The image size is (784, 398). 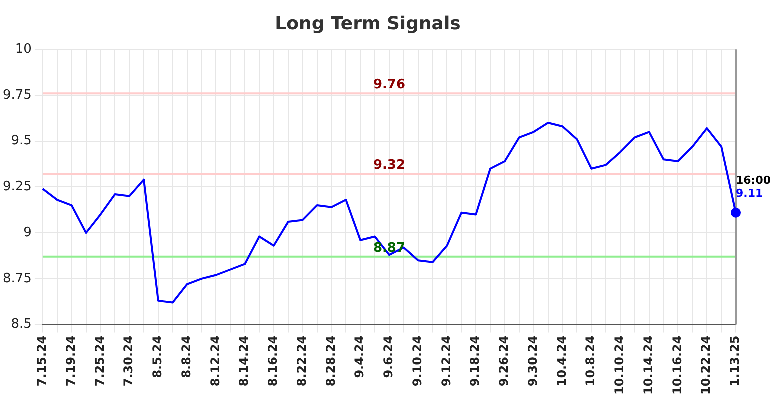 I want to click on x-tick-label: 10.16.24, so click(x=677, y=366).